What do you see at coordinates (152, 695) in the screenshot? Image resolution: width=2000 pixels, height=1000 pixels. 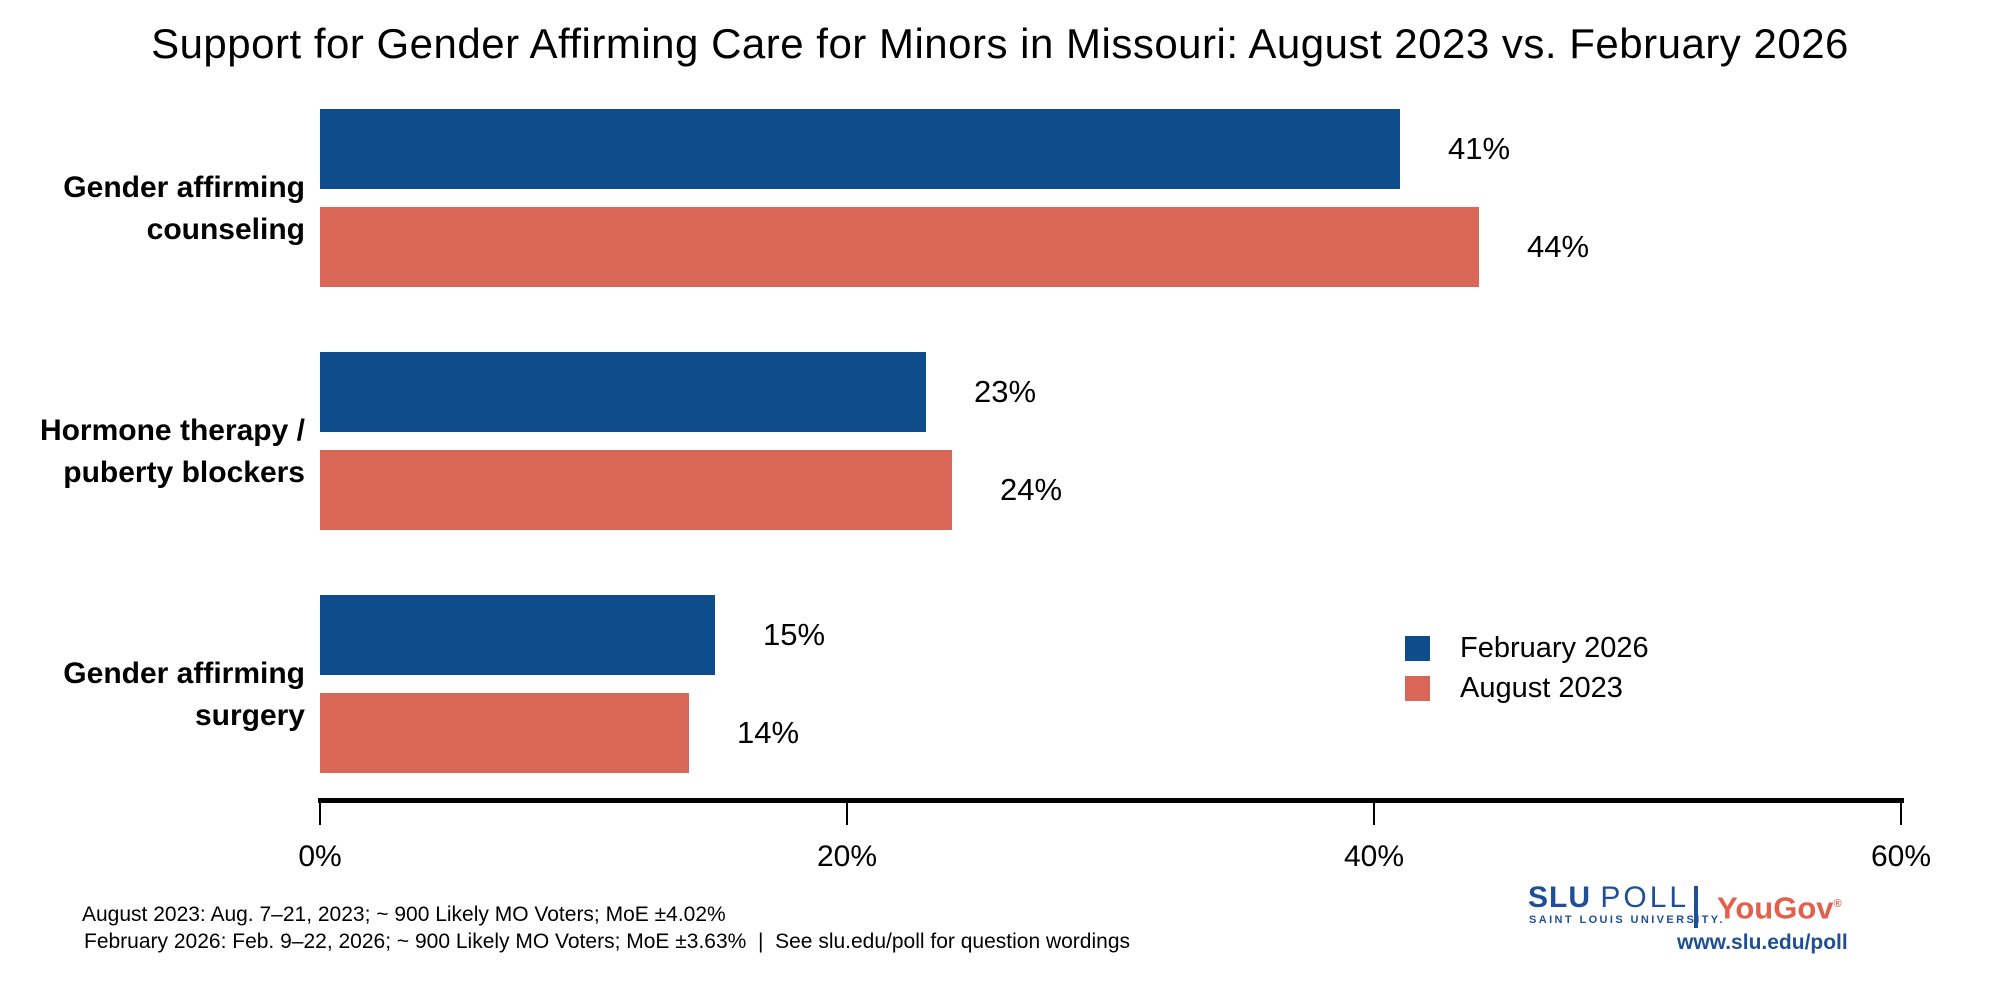 I see `category-label-surgery: Gender affirming surgery` at bounding box center [152, 695].